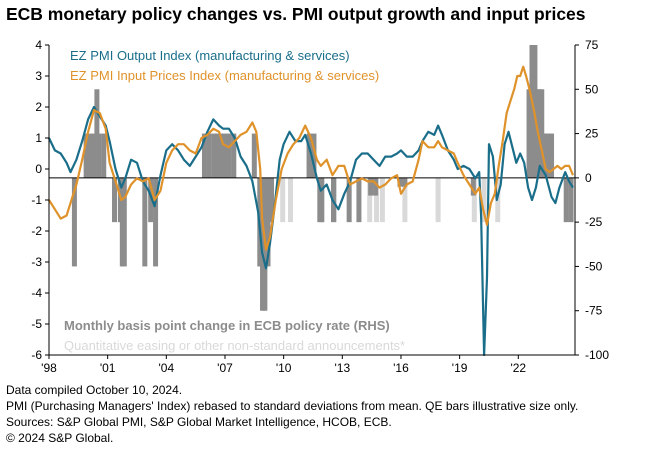 The height and width of the screenshot is (462, 648). I want to click on note-data-compiled: Data compiled October 10, 2024., so click(94, 390).